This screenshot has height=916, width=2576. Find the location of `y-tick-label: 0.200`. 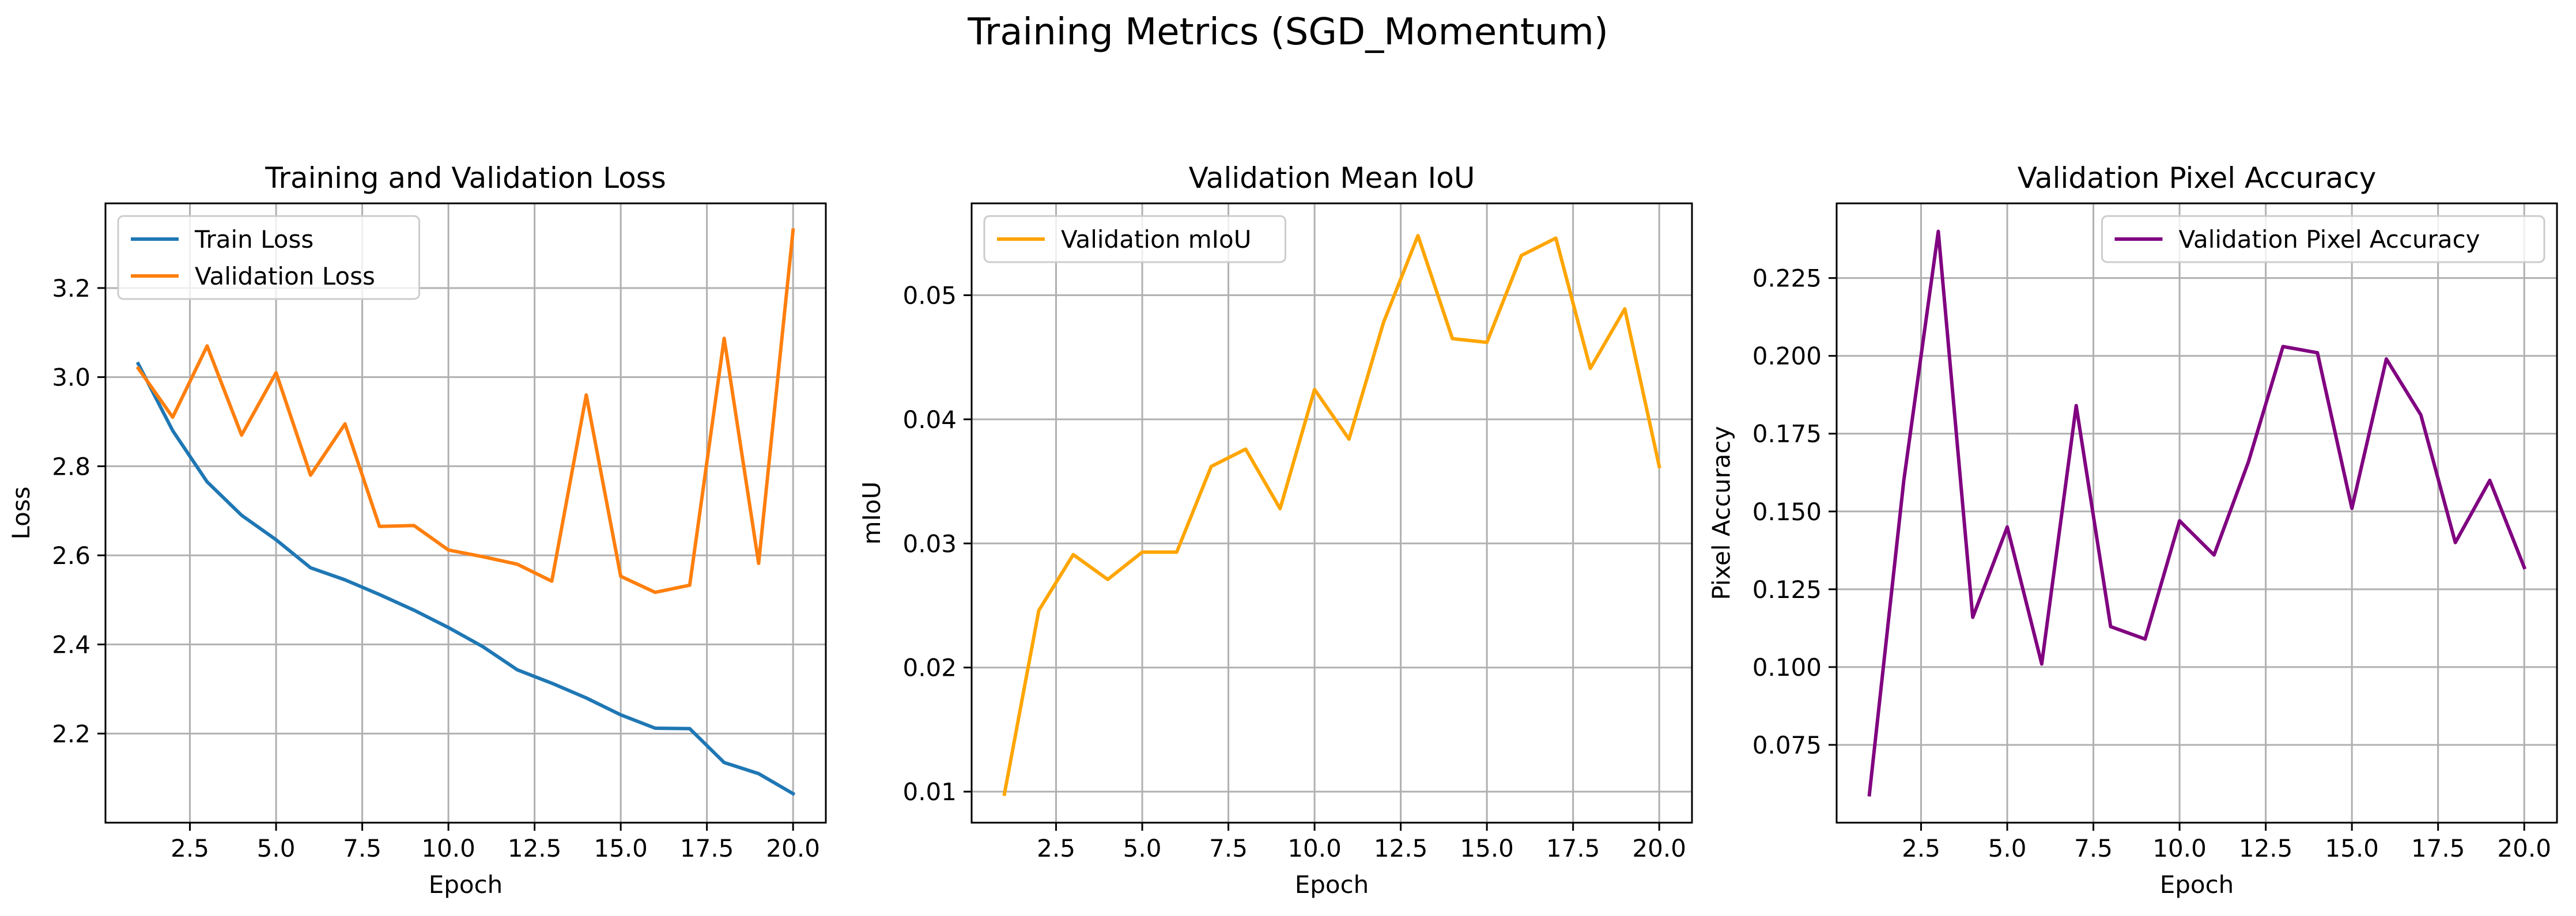

y-tick-label: 0.200 is located at coordinates (1787, 356).